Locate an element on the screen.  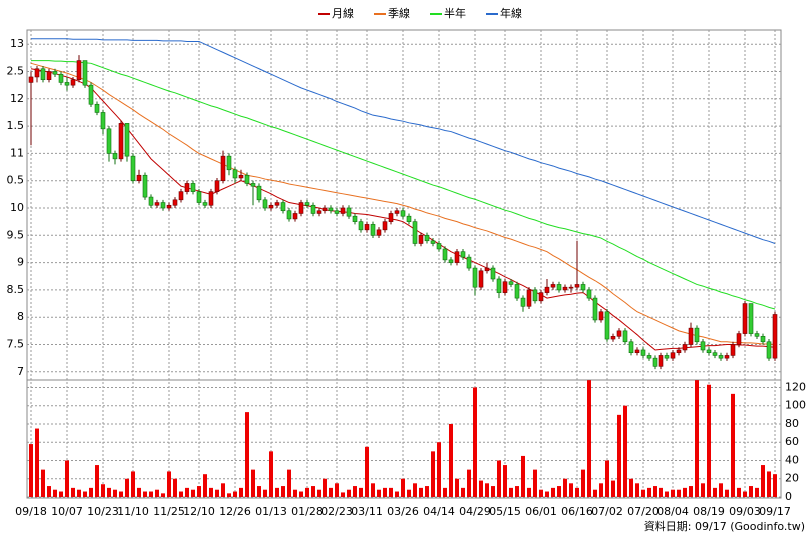
y-tick-label: 7.5 is located at coordinates (16, 344).